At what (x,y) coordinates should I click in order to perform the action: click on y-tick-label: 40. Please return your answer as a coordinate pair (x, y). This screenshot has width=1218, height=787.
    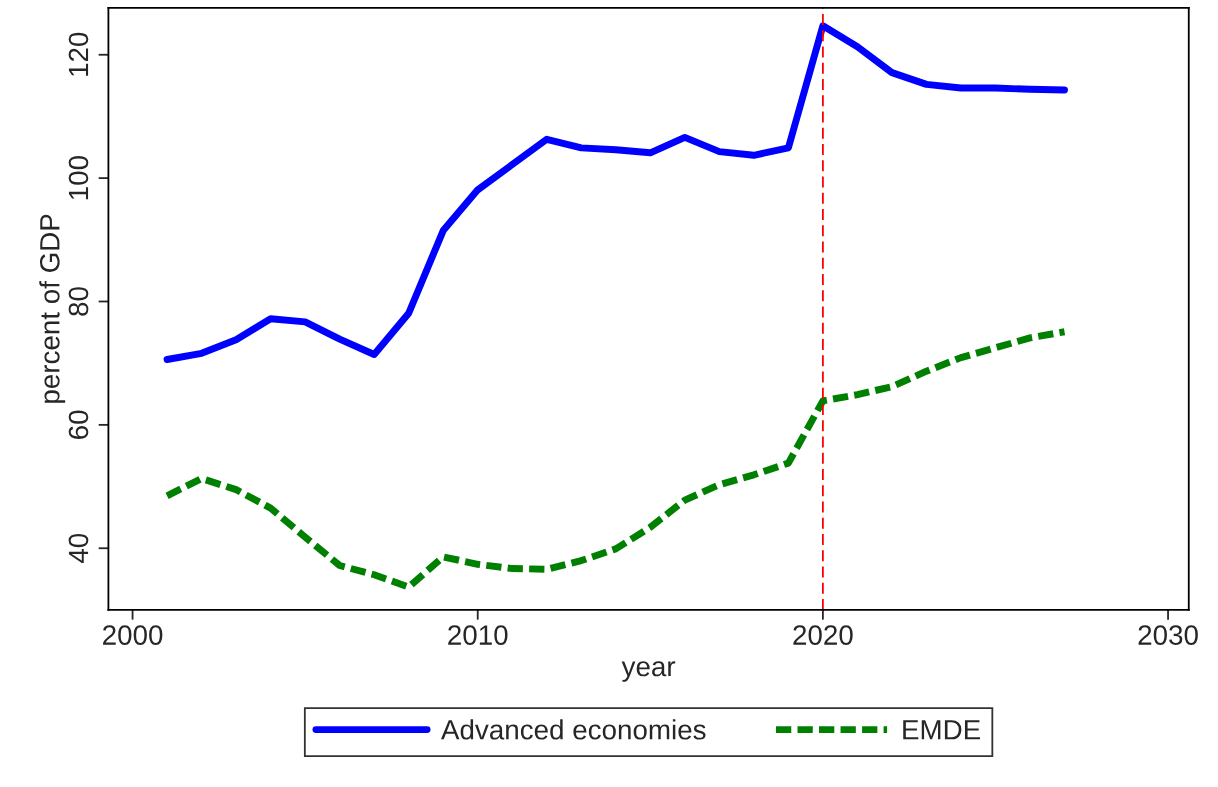
    Looking at the image, I should click on (78, 548).